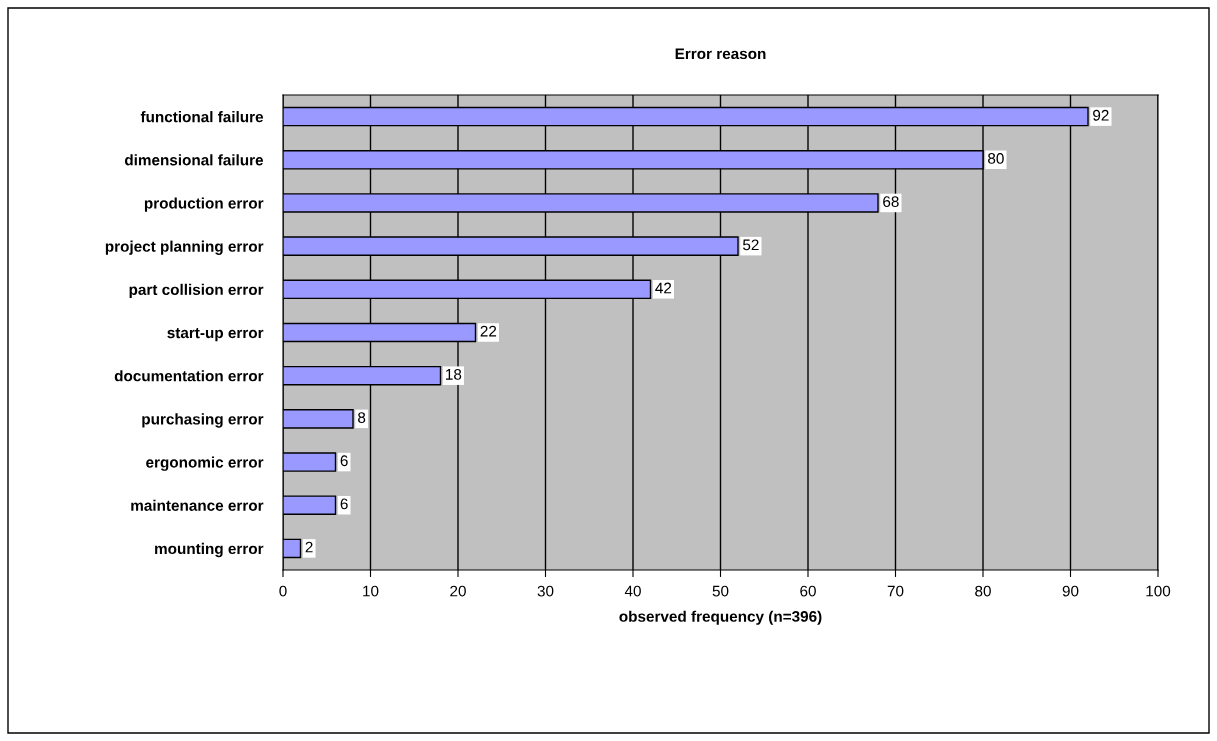  Describe the element at coordinates (632, 591) in the screenshot. I see `x-tick-label: 40` at that location.